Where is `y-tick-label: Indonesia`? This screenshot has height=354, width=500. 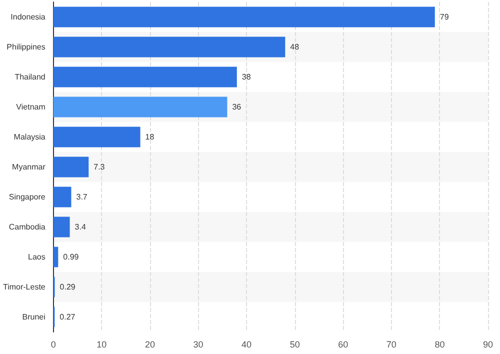 y-tick-label: Indonesia is located at coordinates (28, 17).